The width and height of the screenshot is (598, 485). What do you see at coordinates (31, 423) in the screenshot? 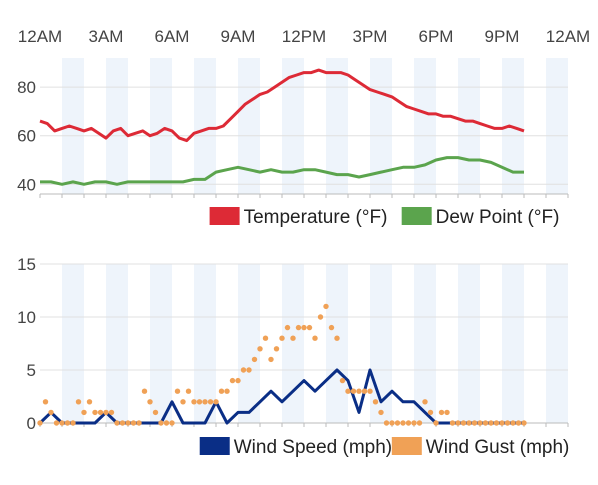
I see `y-tick-label: 0` at bounding box center [31, 423].